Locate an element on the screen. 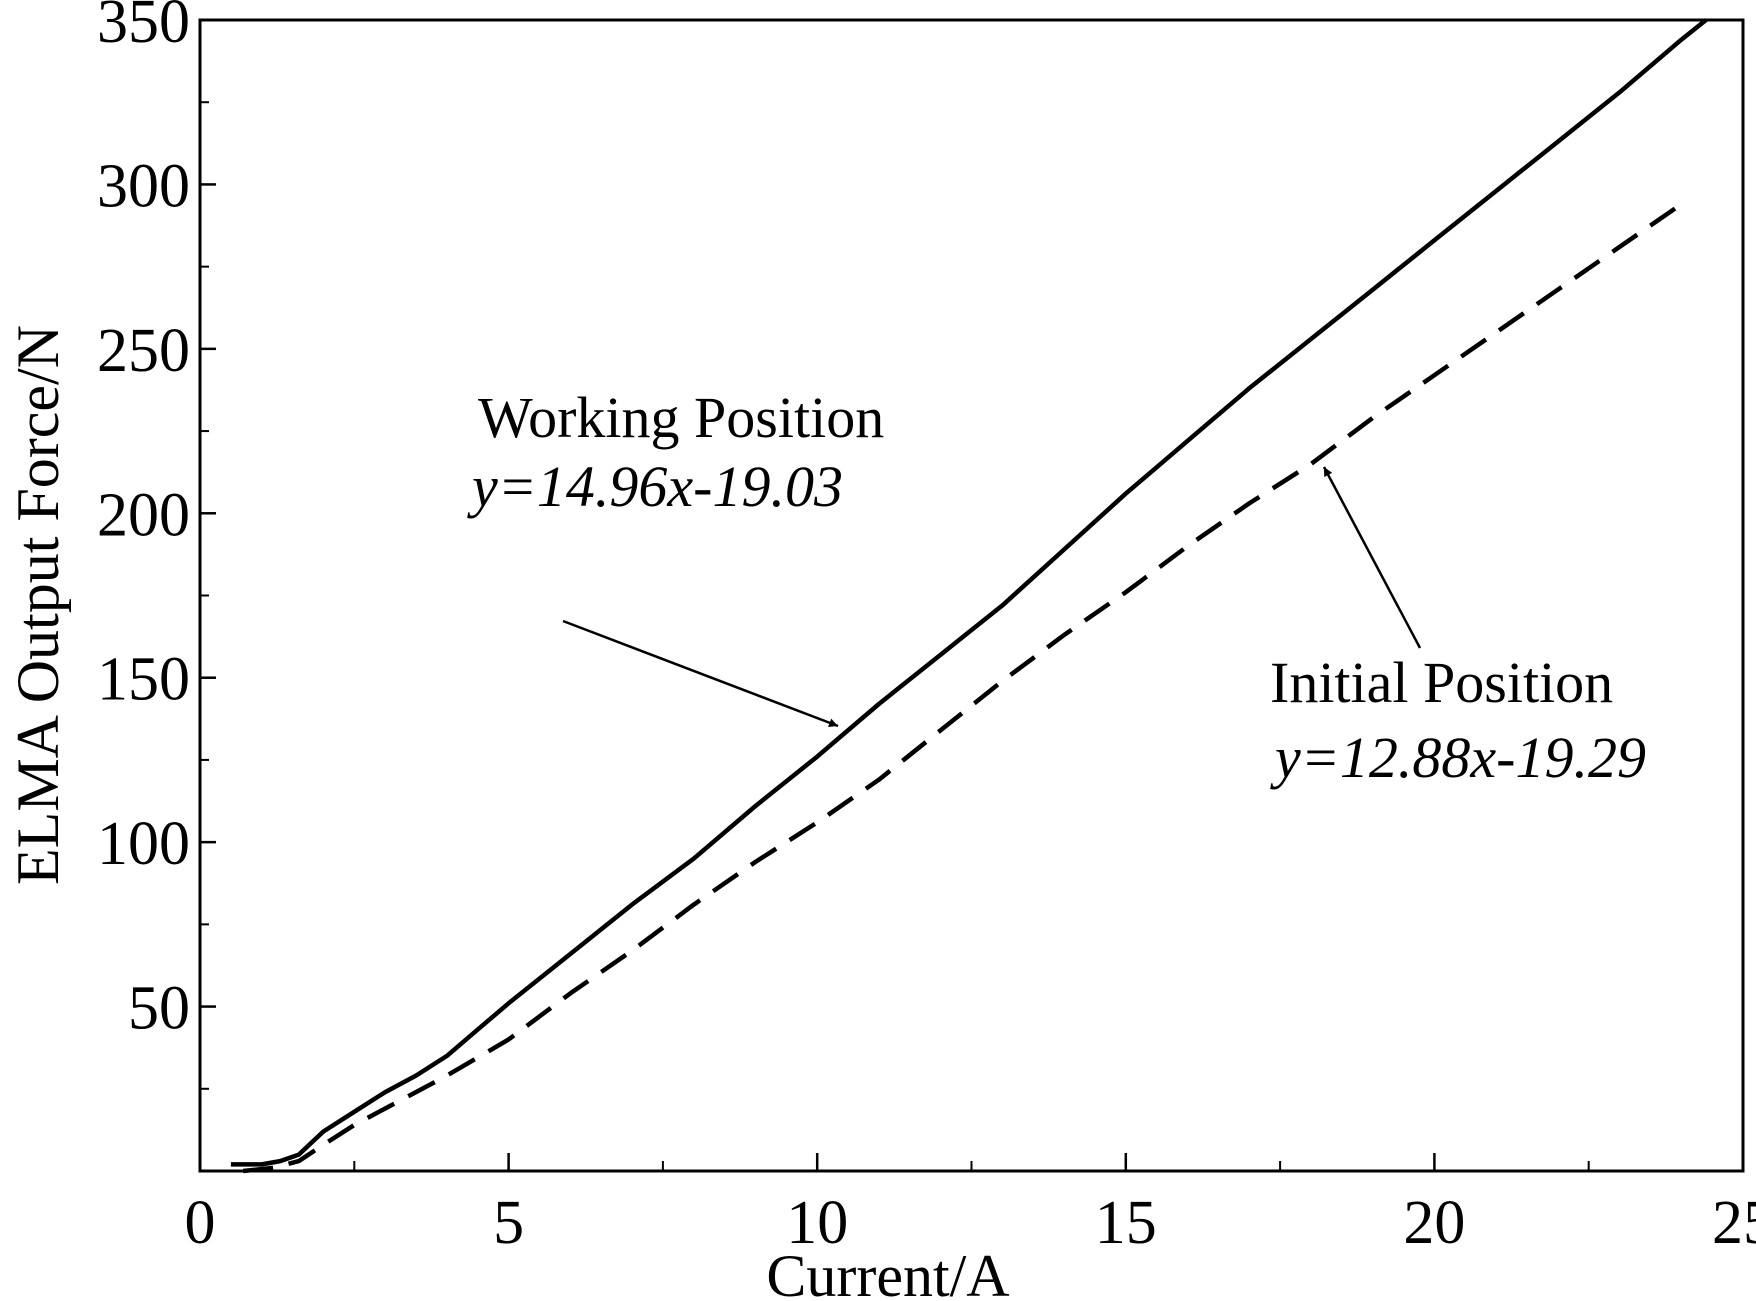 Image resolution: width=1756 pixels, height=1301 pixels. annotation-initial-position: Initial Position y=12.88x-19.29 is located at coordinates (1458, 628).